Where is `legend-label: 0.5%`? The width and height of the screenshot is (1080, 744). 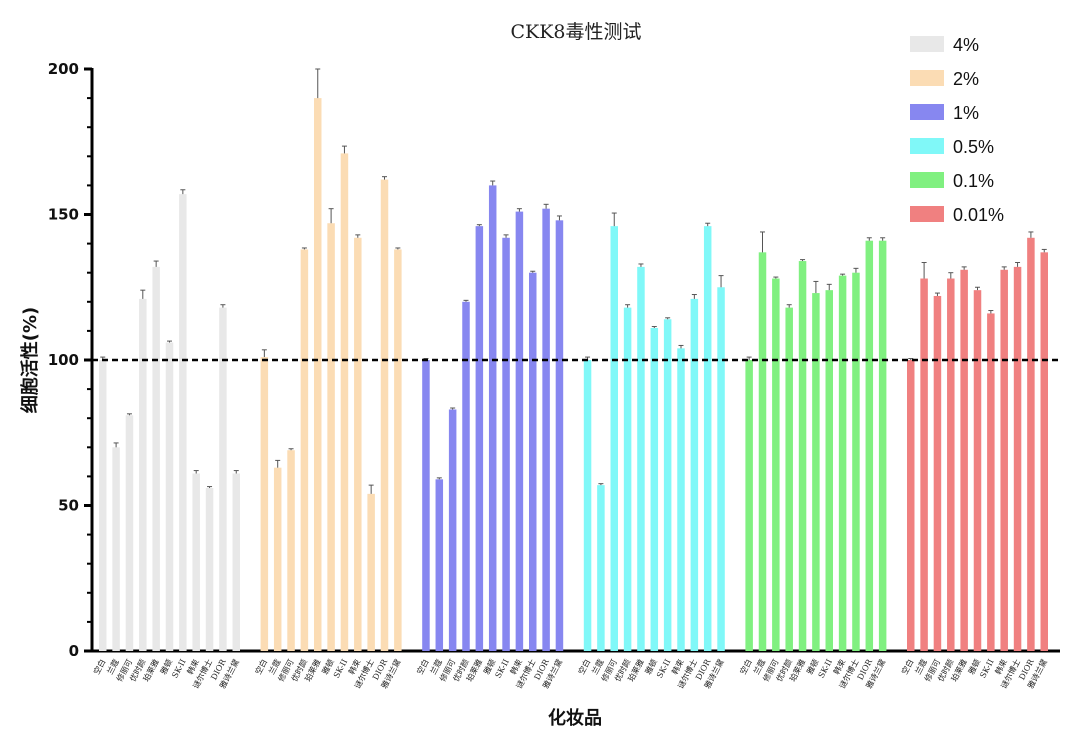 legend-label: 0.5% is located at coordinates (973, 147).